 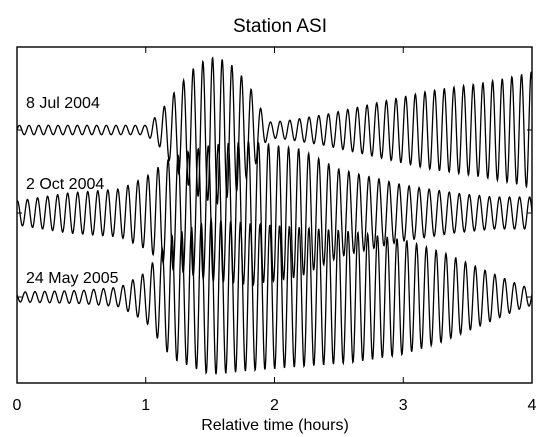 What do you see at coordinates (65, 184) in the screenshot?
I see `trace-label: 2 Oct 2004` at bounding box center [65, 184].